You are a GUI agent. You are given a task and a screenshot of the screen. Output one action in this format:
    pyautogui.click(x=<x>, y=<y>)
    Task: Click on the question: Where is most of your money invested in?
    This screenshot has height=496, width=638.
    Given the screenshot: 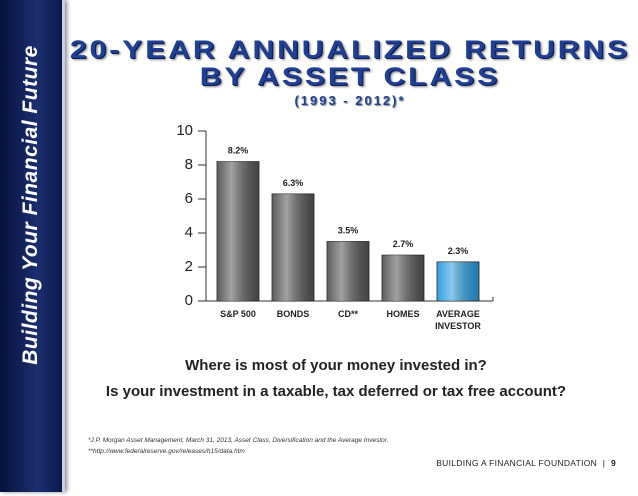 What is the action you would take?
    pyautogui.click(x=336, y=365)
    